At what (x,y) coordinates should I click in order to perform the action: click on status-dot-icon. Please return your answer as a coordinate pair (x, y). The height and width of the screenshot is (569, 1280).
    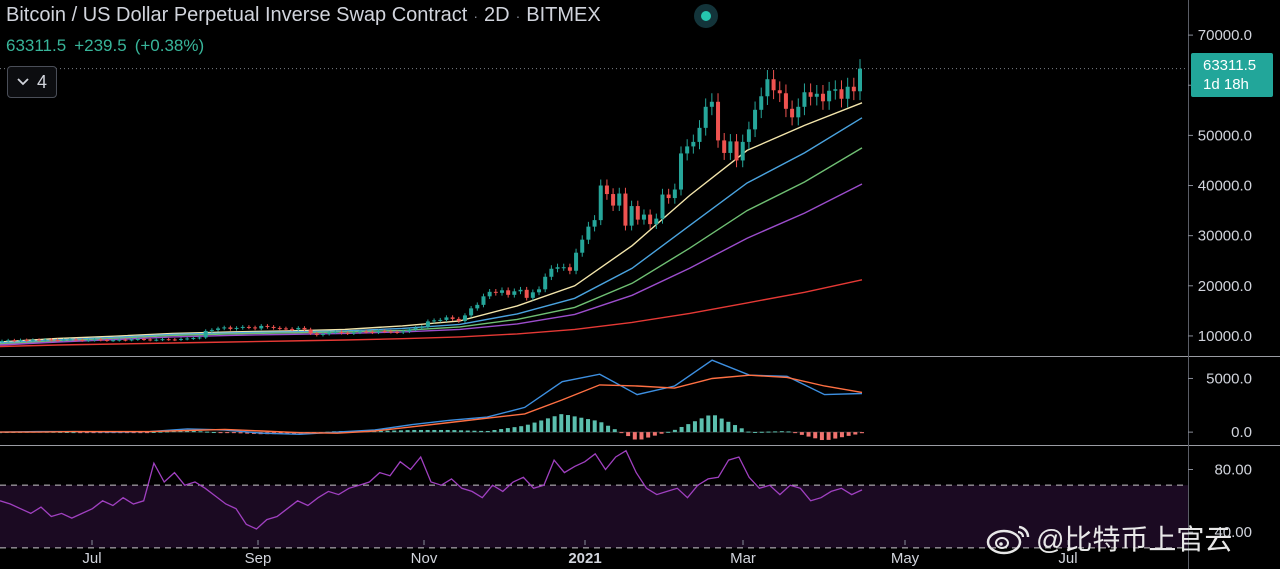
    Looking at the image, I should click on (706, 16).